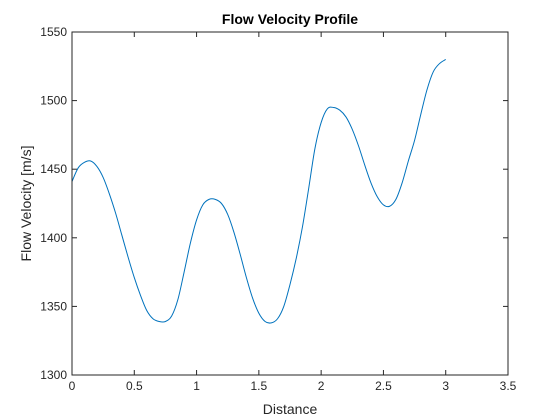 This screenshot has width=560, height=420. I want to click on x-tick-label: 1.5, so click(259, 386).